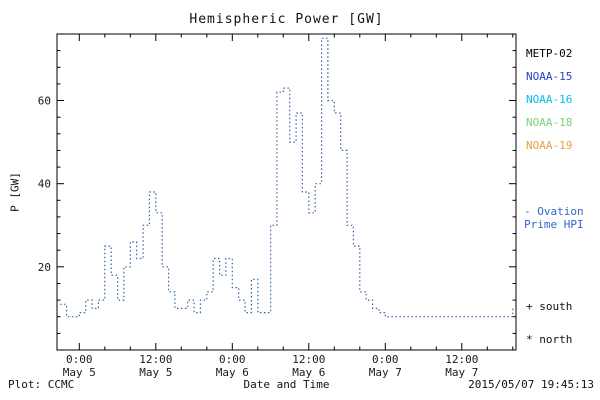 This screenshot has height=400, width=600. What do you see at coordinates (41, 384) in the screenshot?
I see `plot-source-label: Plot: CCMC` at bounding box center [41, 384].